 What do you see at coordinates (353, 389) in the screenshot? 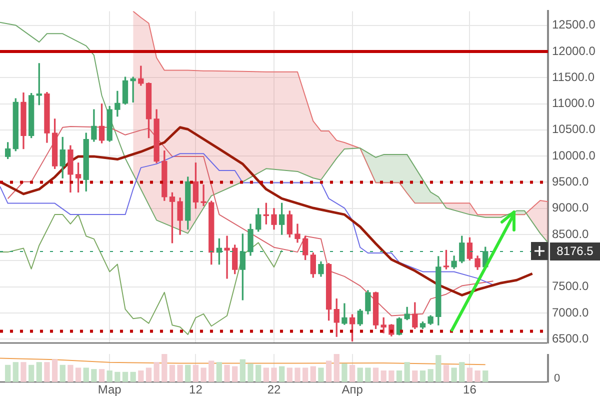
I see `x-tick-label: Апр` at bounding box center [353, 389].